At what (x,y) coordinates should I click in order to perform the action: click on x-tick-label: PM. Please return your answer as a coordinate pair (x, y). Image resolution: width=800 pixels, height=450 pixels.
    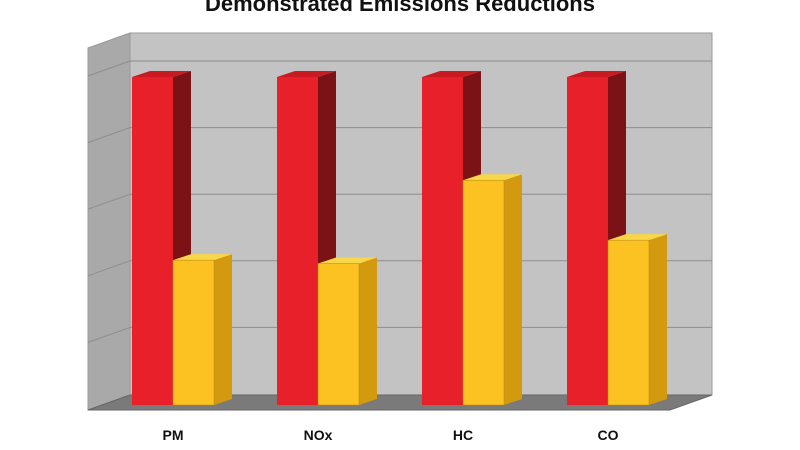
    Looking at the image, I should click on (173, 435).